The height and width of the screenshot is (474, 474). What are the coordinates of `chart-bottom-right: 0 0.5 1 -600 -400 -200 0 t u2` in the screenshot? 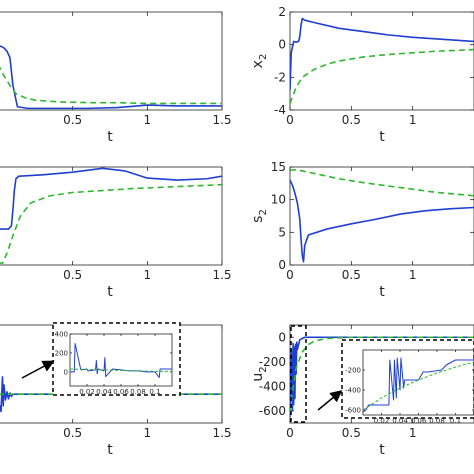 It's located at (362, 391).